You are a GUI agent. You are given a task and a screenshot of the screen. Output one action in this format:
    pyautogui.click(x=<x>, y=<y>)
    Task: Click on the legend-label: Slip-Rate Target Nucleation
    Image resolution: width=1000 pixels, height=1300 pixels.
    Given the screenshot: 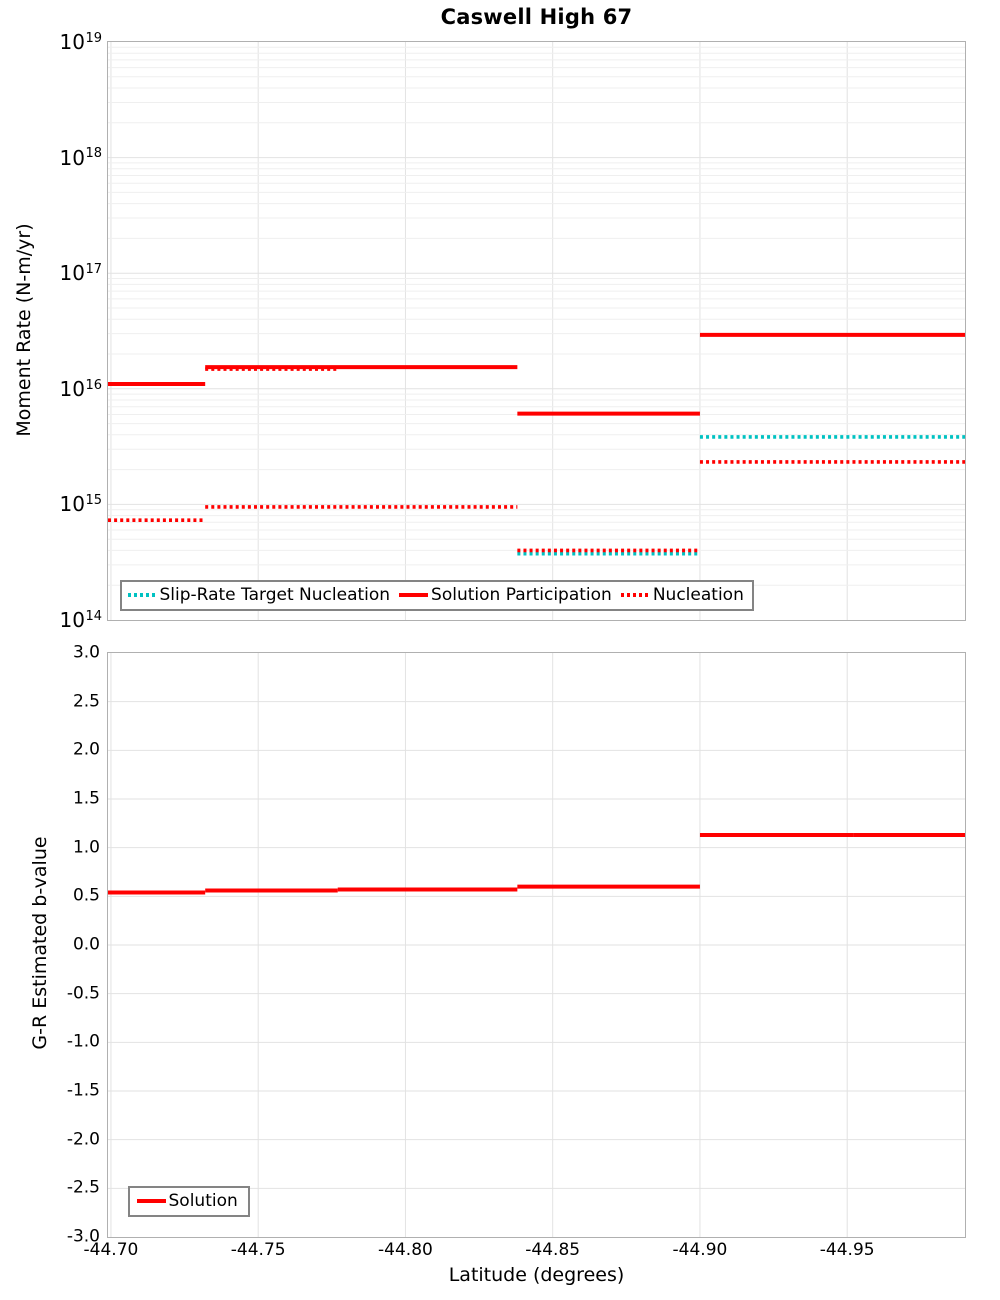 What is the action you would take?
    pyautogui.click(x=275, y=594)
    